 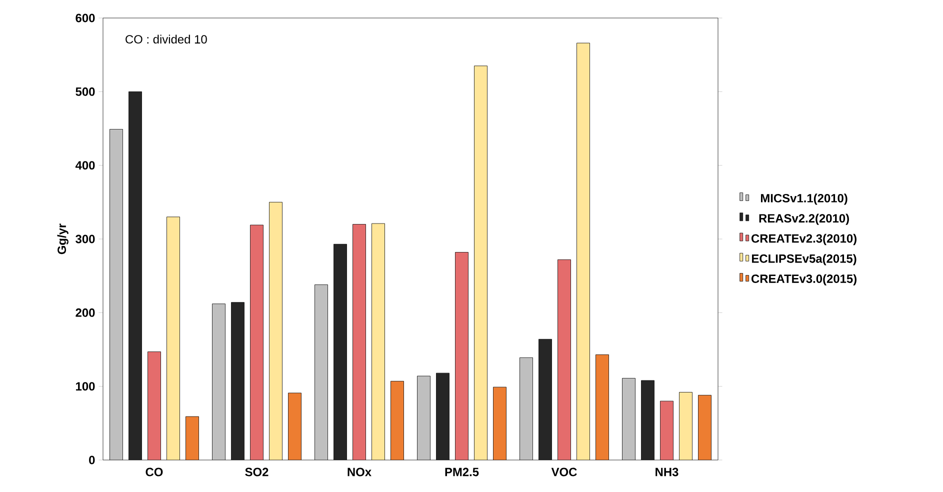 I want to click on y-tick-label: 200, so click(x=85, y=312).